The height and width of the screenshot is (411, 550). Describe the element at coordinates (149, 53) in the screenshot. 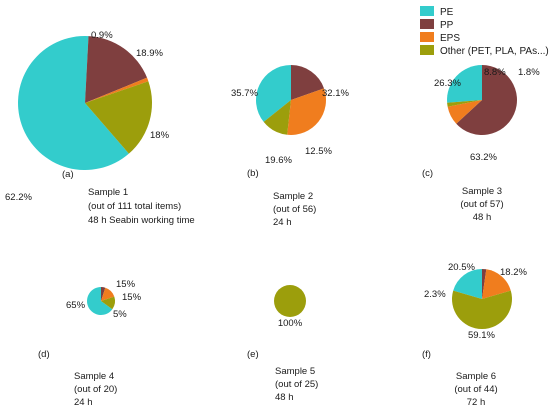

I see `data-label-other-pet-pla-pas: 18.9%` at that location.